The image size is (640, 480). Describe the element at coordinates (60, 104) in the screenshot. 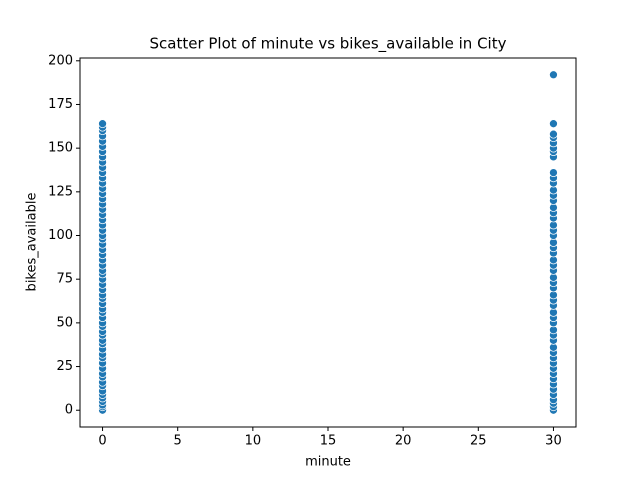

I see `y-tick-label: 175` at that location.